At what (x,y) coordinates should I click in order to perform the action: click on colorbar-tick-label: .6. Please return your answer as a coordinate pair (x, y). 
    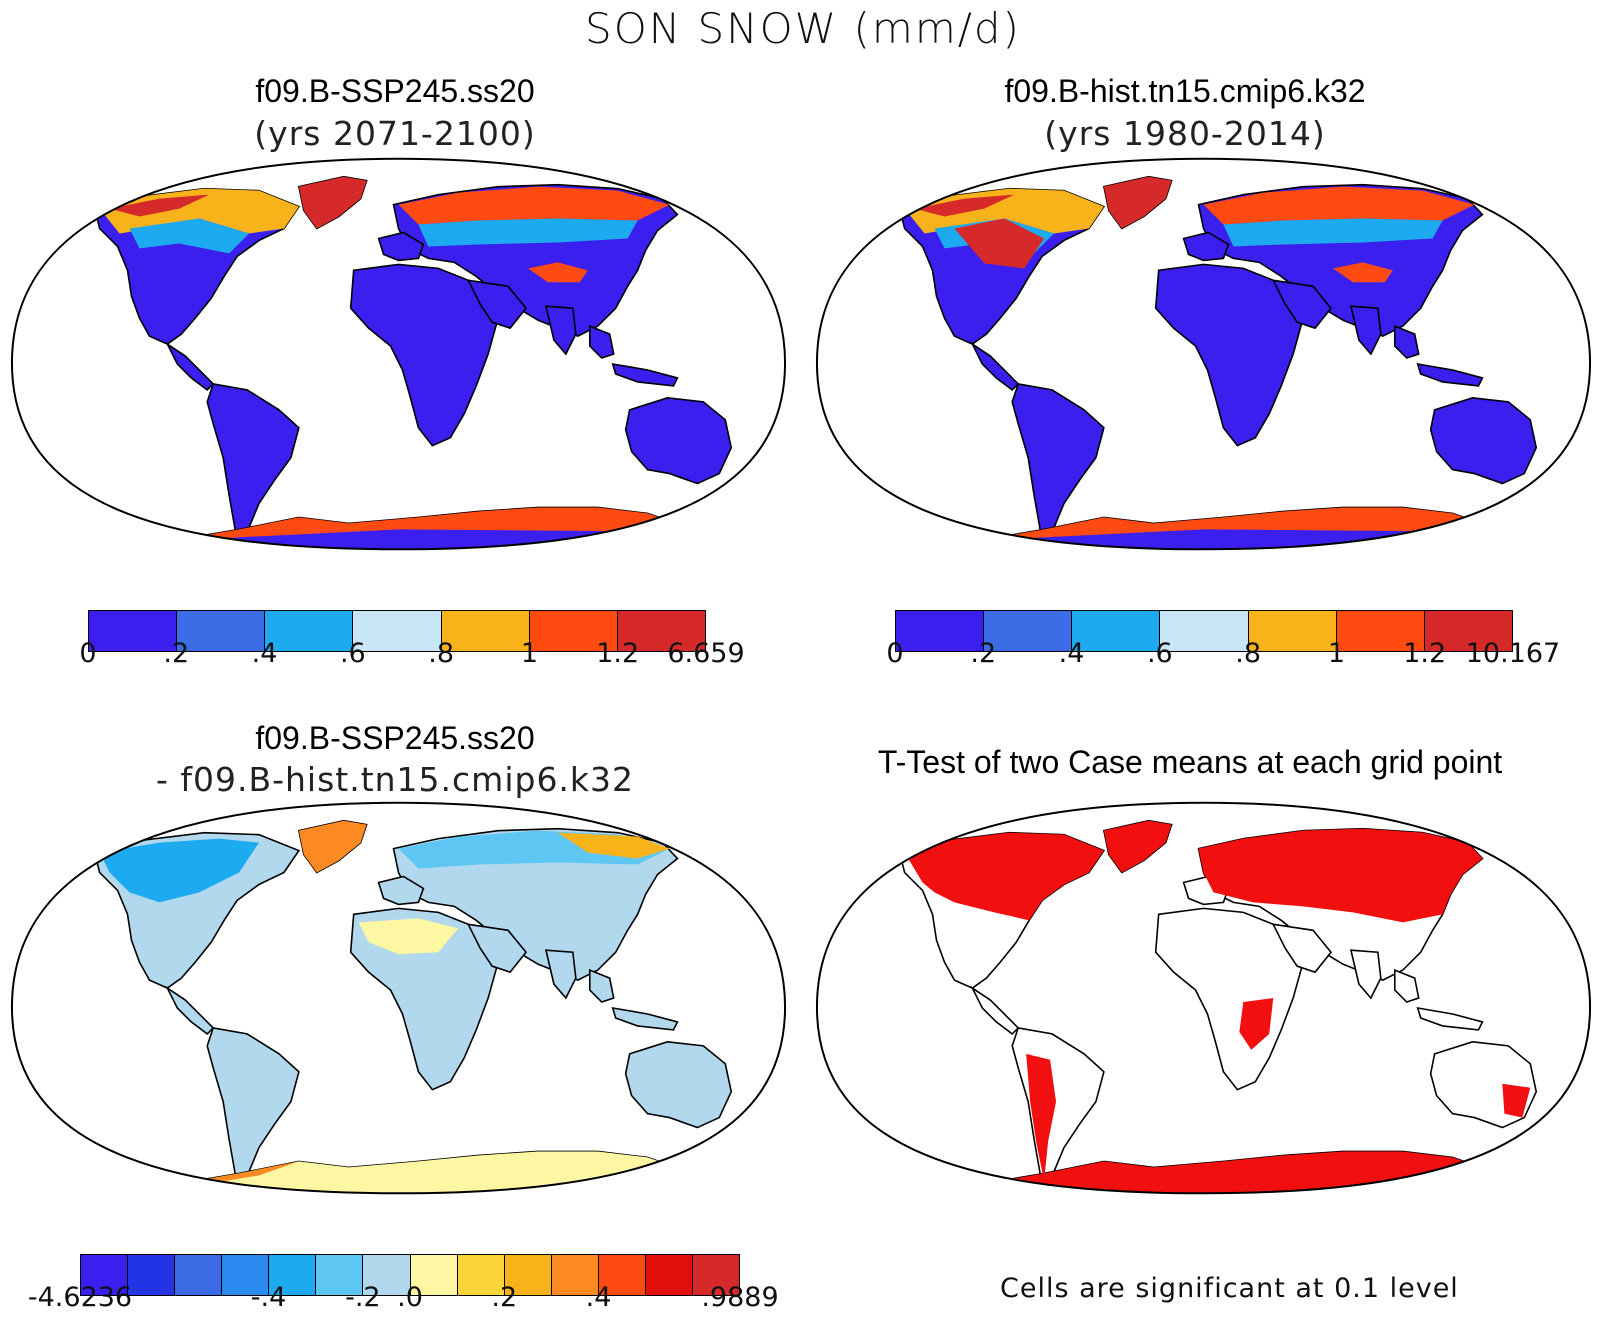
    Looking at the image, I should click on (352, 653).